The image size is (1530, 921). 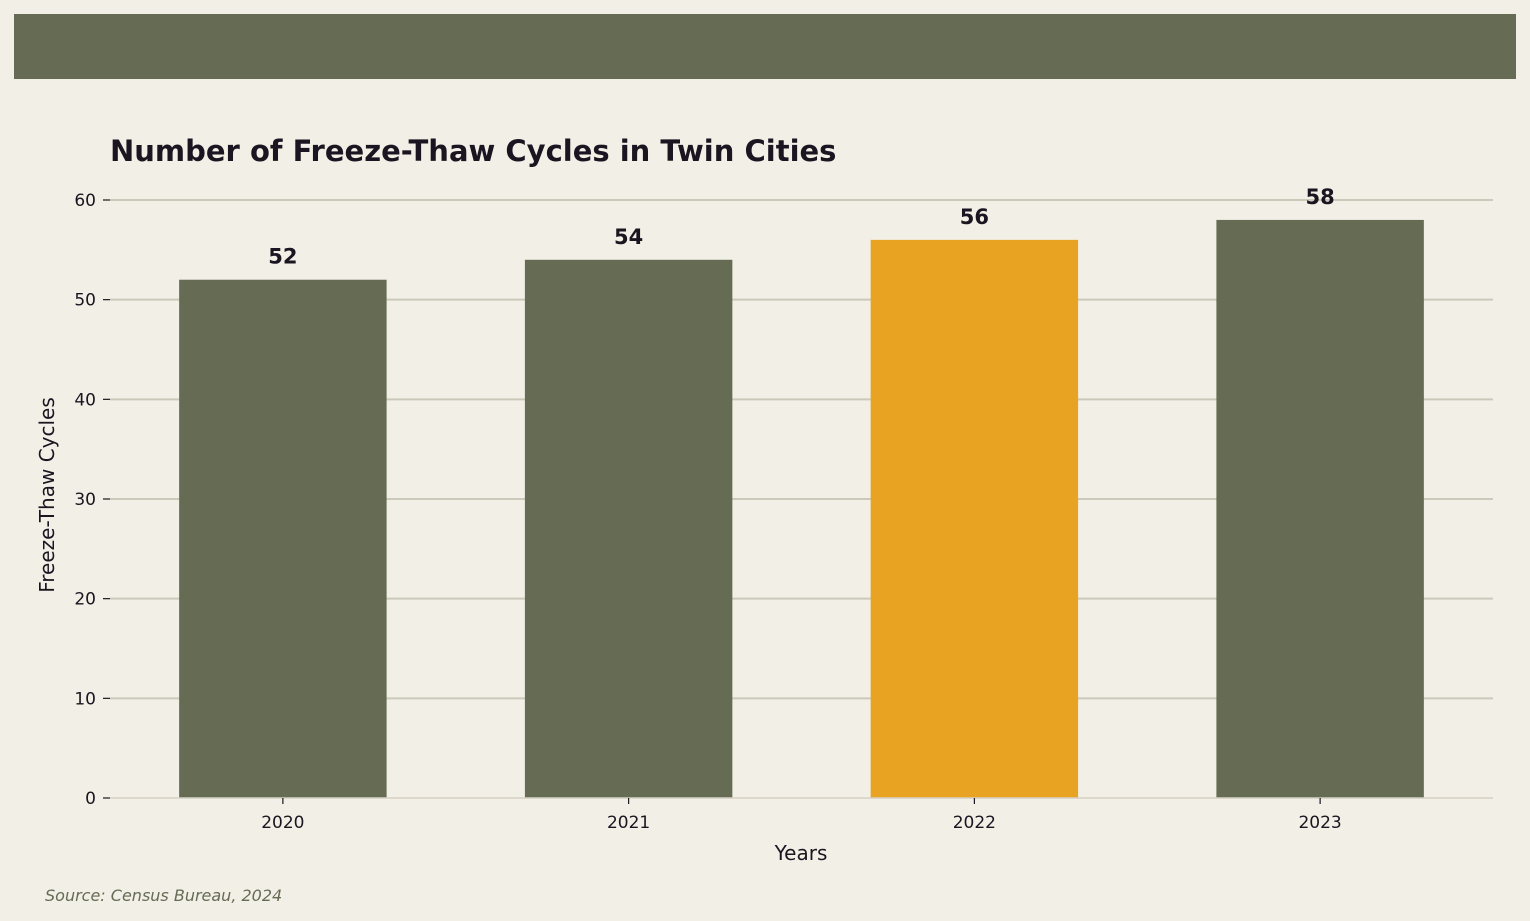 I want to click on y-axis-label: Freeze-Thaw Cycles, so click(x=47, y=495).